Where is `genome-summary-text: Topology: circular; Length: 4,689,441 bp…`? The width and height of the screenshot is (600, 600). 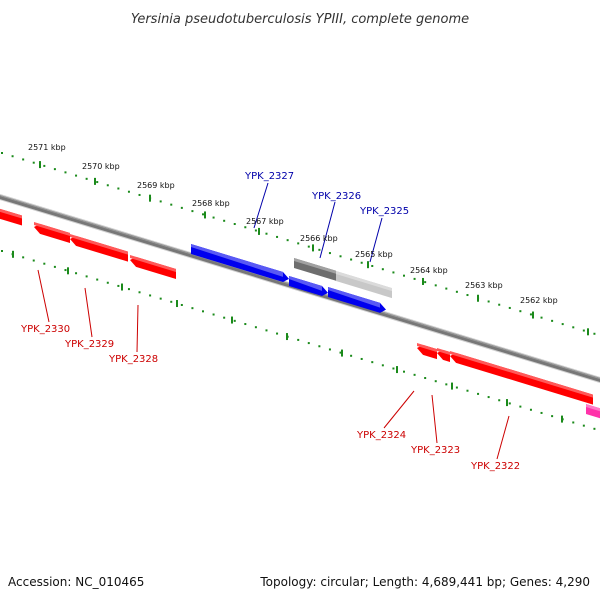 genome-summary-text: Topology: circular; Length: 4,689,441 bp… is located at coordinates (424, 582).